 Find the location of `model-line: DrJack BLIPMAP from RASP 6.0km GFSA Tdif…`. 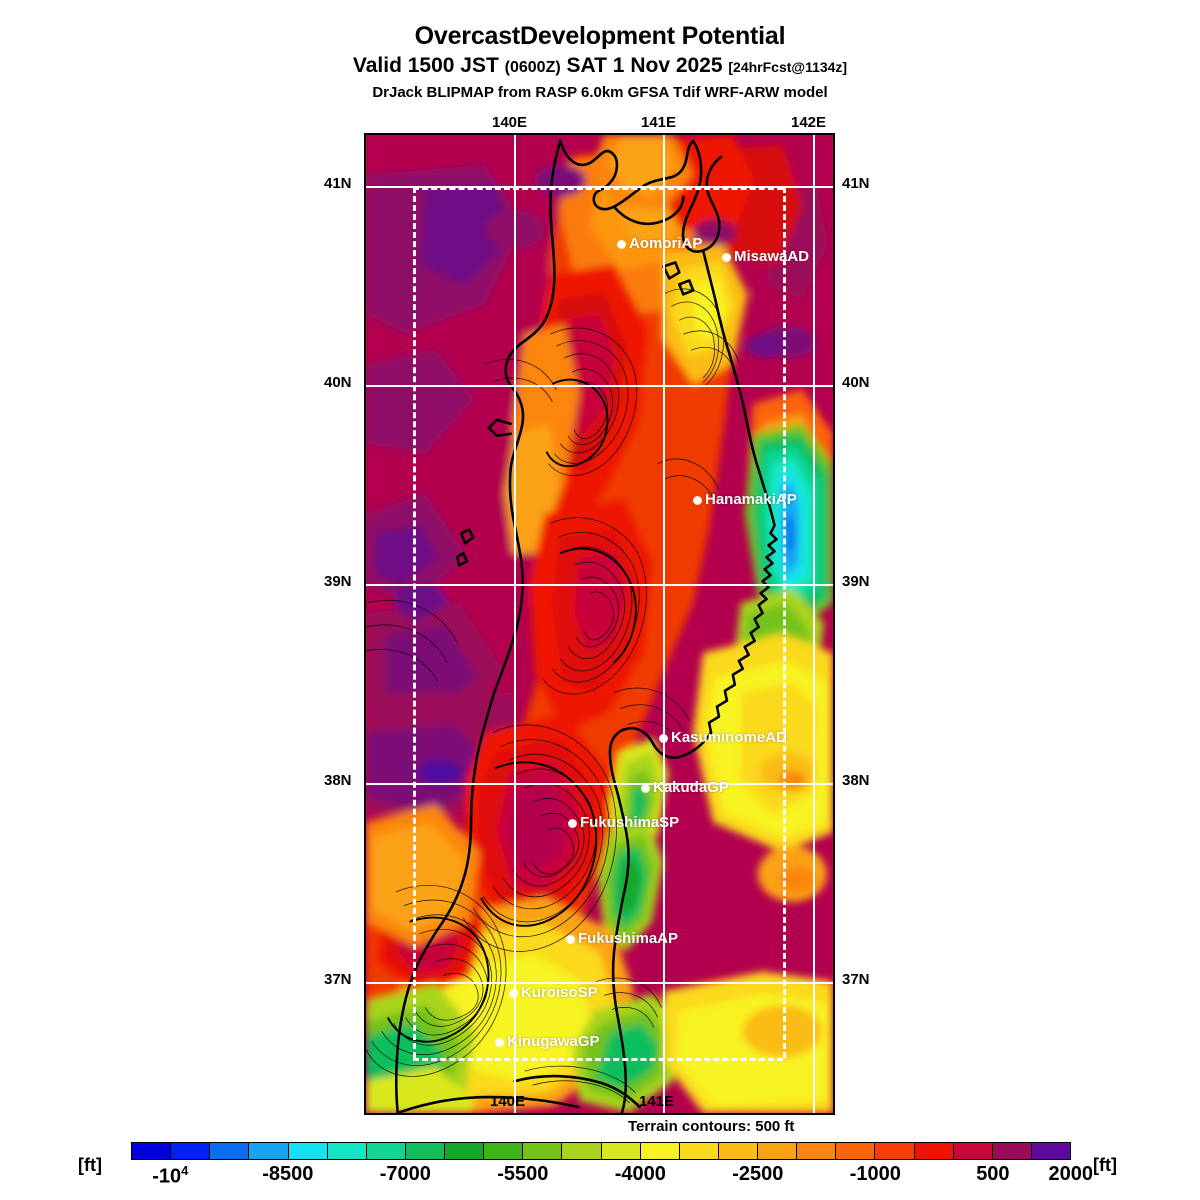

model-line: DrJack BLIPMAP from RASP 6.0km GFSA Tdif… is located at coordinates (600, 92).